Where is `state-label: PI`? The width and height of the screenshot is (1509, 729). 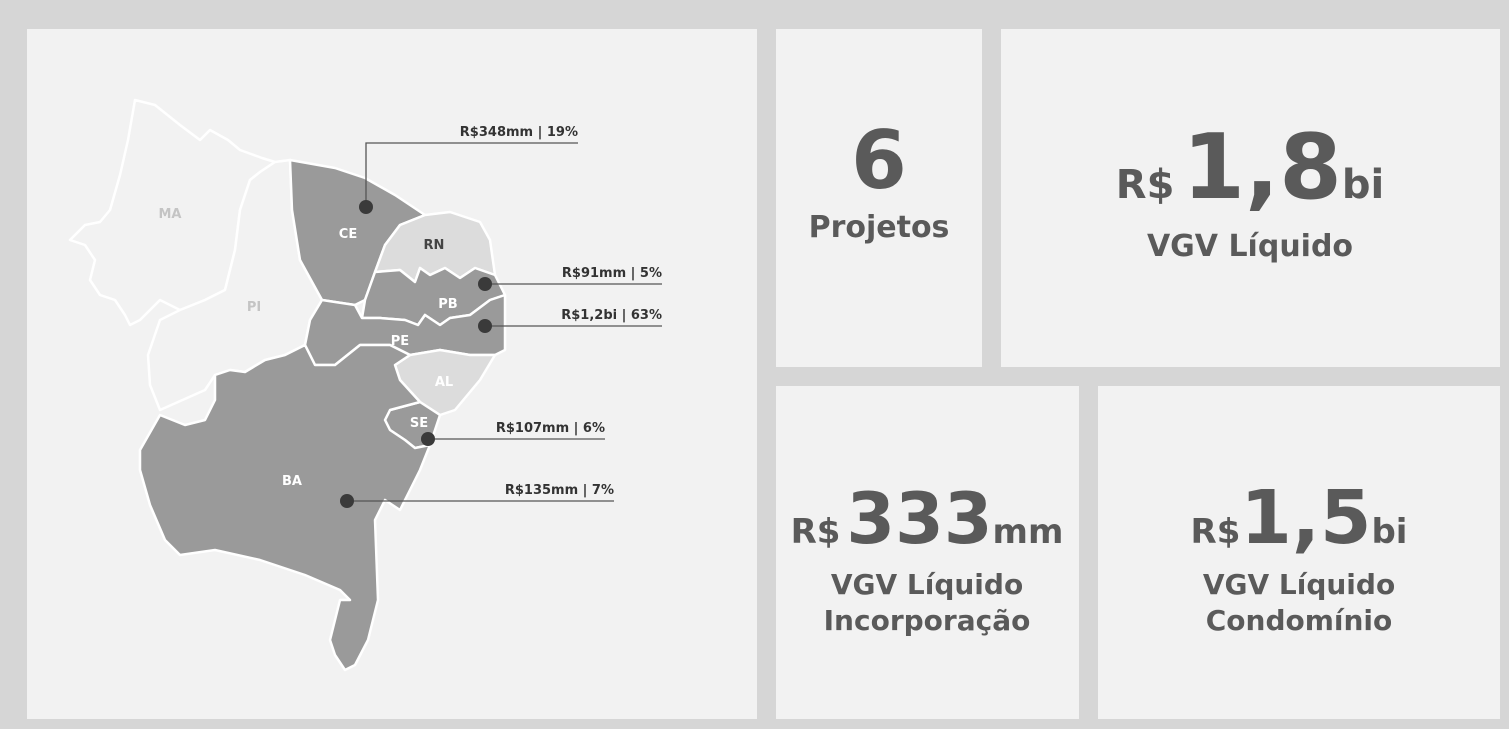
state-label: PI is located at coordinates (254, 307).